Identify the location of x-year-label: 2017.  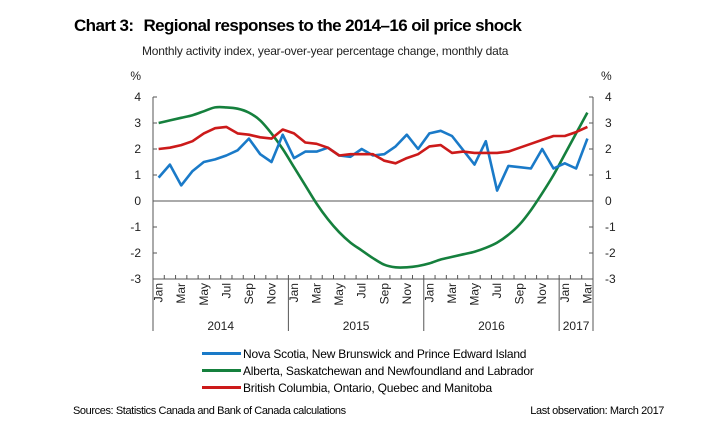
(576, 326).